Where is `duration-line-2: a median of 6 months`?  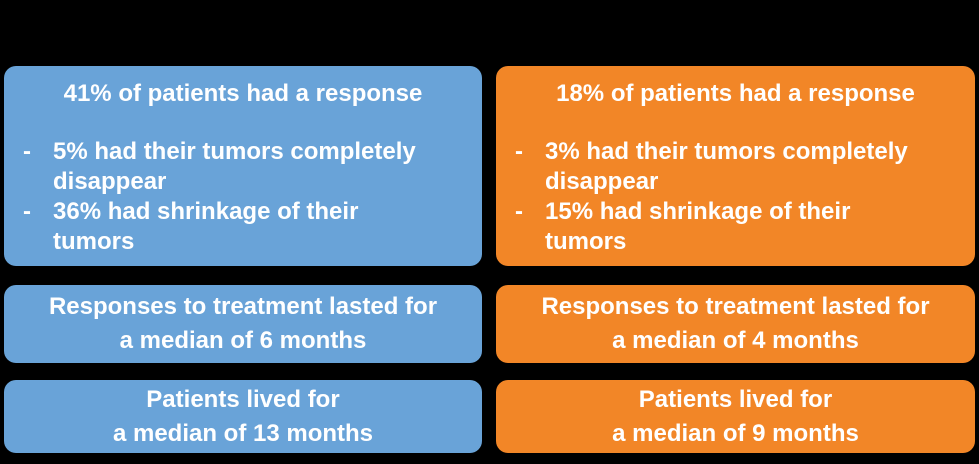
duration-line-2: a median of 6 months is located at coordinates (243, 340).